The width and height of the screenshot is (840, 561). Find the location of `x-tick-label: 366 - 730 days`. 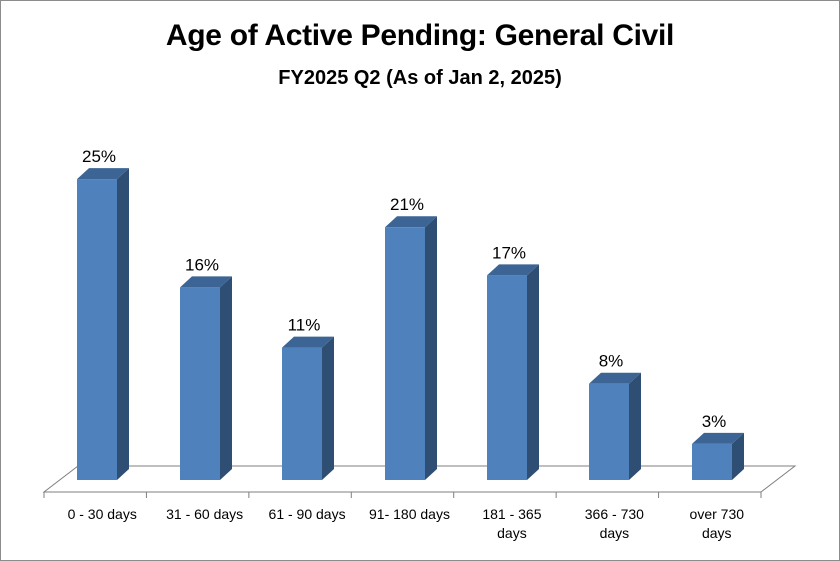

x-tick-label: 366 - 730 days is located at coordinates (614, 523).